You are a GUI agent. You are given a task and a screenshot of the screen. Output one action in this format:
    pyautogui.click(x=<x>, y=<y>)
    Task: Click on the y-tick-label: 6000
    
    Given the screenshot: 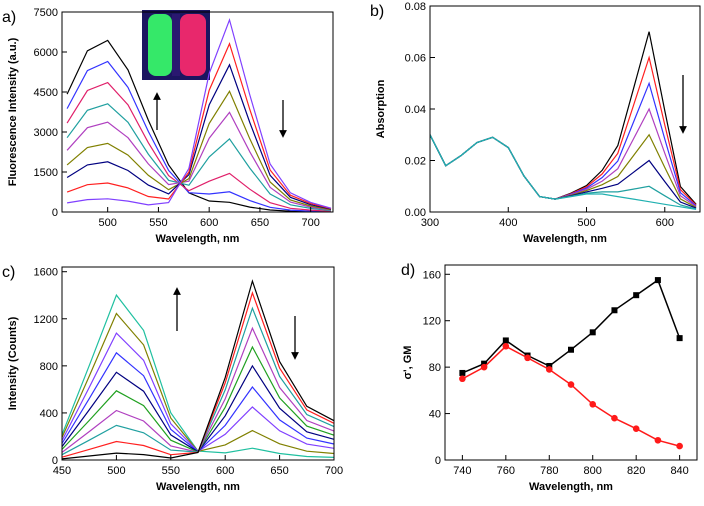 What is the action you would take?
    pyautogui.click(x=46, y=53)
    